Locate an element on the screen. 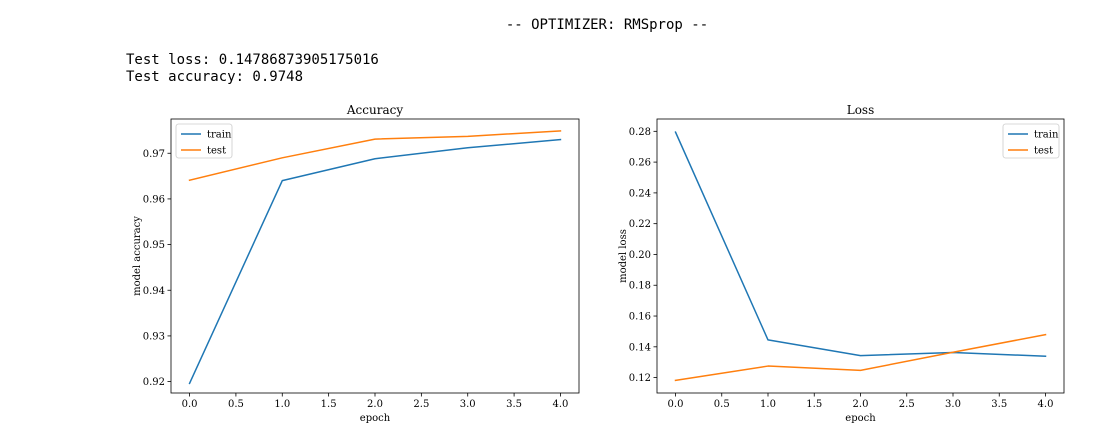  optimizer-title: -- OPTIMIZER: RMSprop -- is located at coordinates (607, 25).